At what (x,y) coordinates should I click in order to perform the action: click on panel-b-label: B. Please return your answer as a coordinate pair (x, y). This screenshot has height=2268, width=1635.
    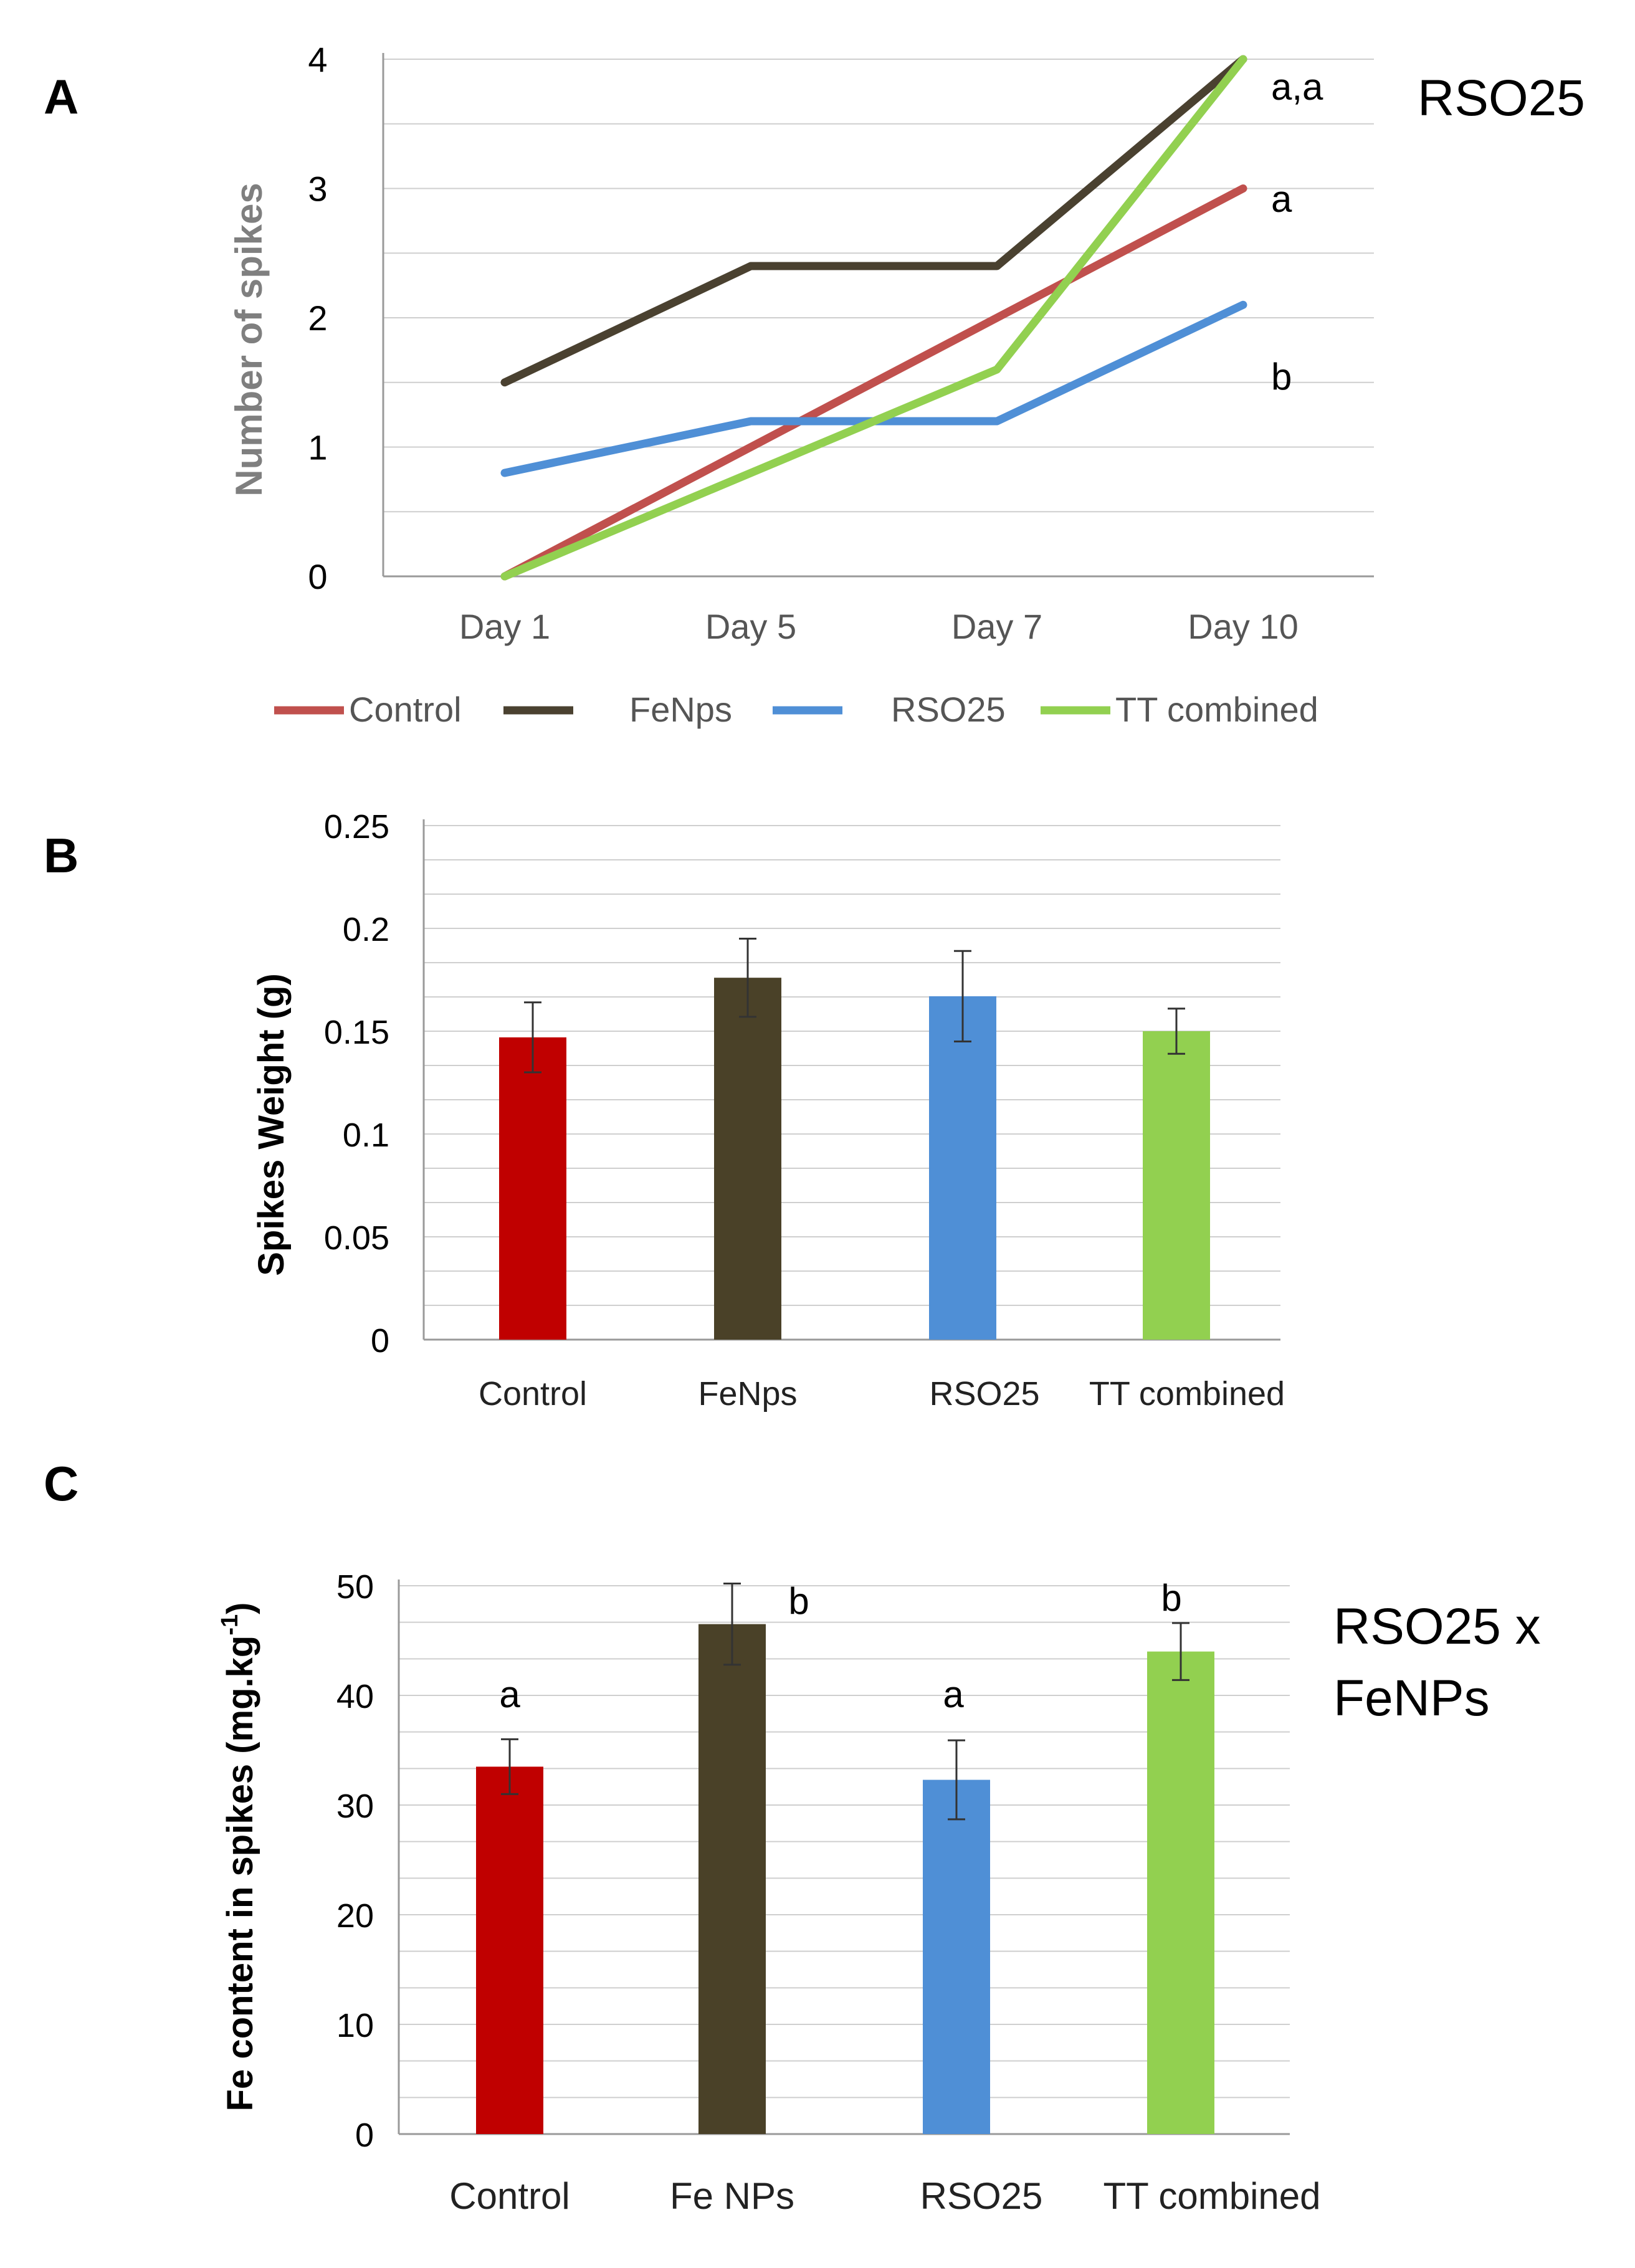
    Looking at the image, I should click on (61, 855).